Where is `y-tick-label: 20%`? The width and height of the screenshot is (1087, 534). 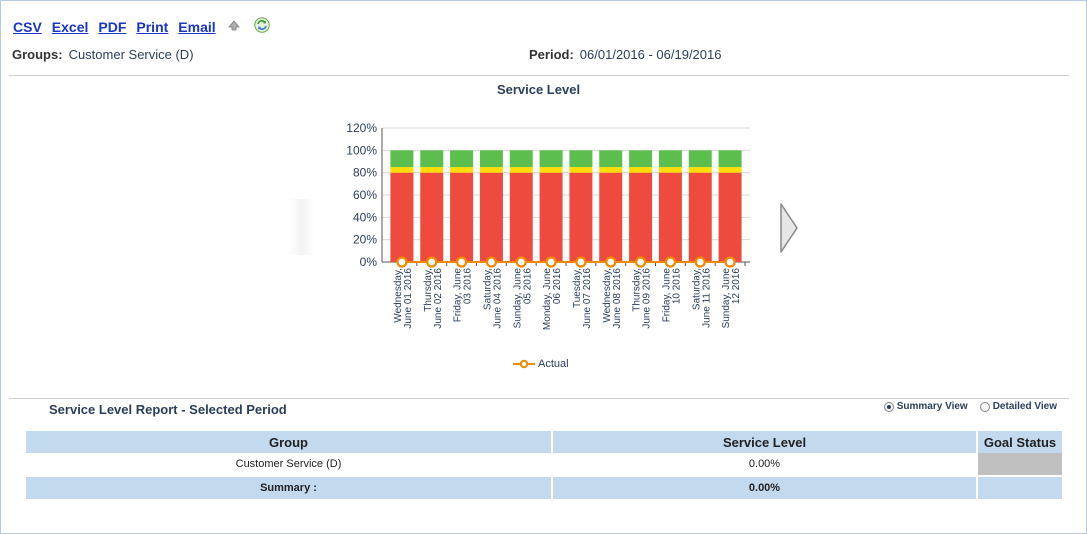 y-tick-label: 20% is located at coordinates (365, 240).